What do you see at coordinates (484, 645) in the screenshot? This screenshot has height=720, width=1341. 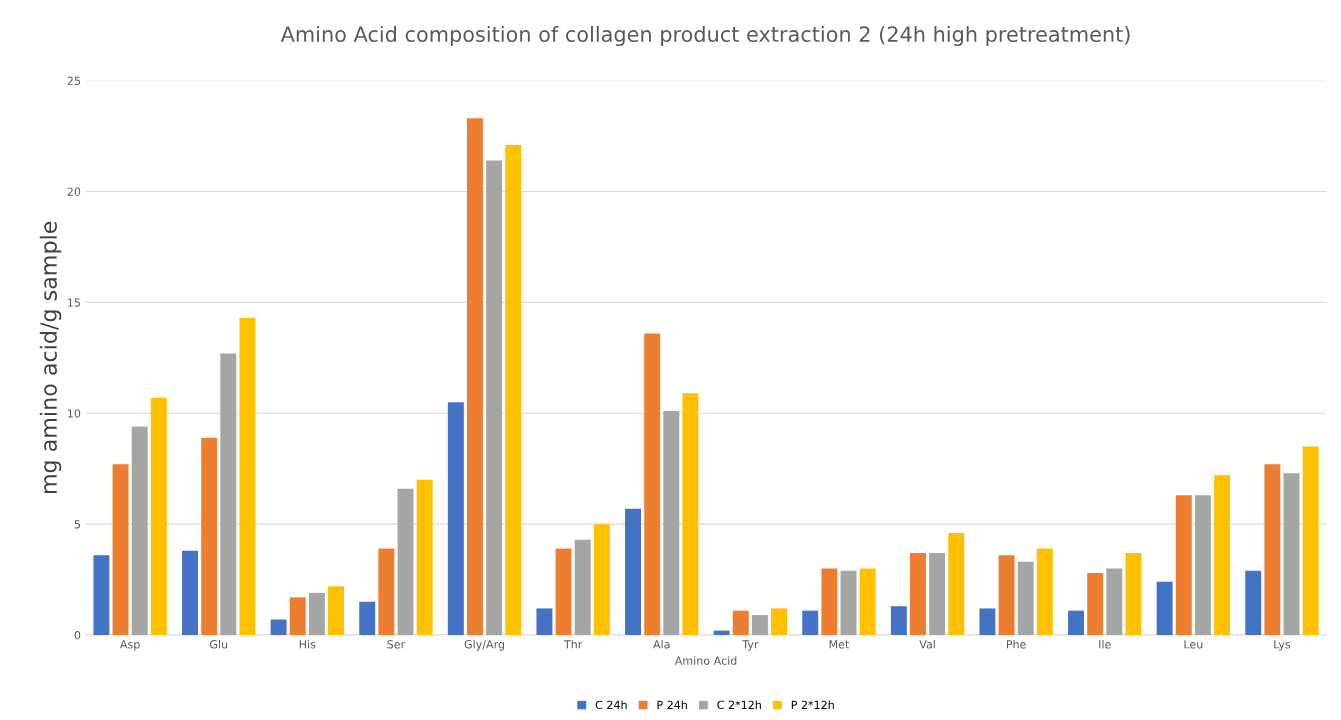 I see `x-tick-label: Gly/Arg` at bounding box center [484, 645].